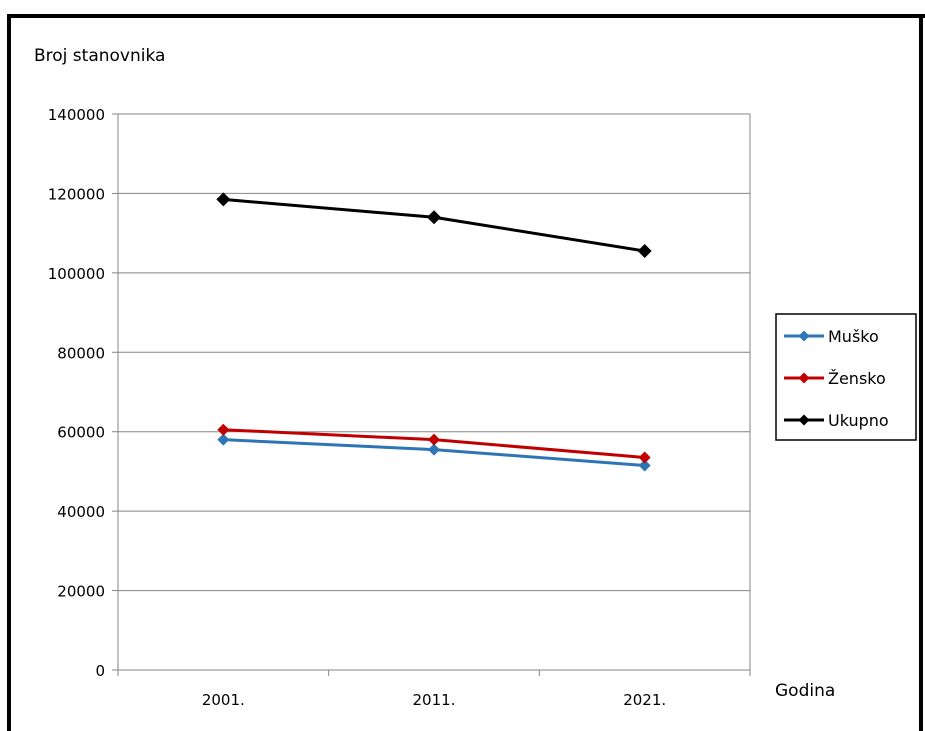  I want to click on x-tick-labels: 2001. 2011. 2021., so click(434, 700).